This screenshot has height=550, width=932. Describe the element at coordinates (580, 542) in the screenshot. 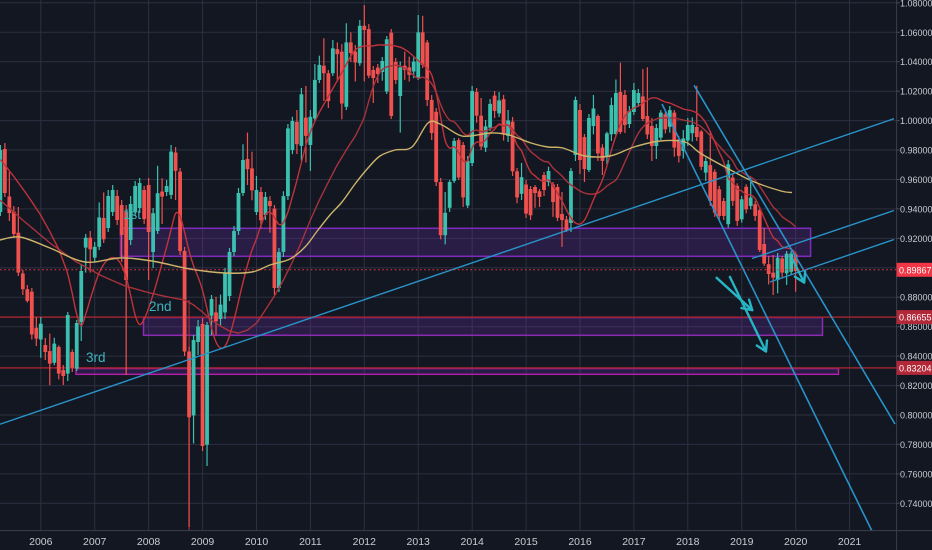

I see `svg-text: 2016` at that location.